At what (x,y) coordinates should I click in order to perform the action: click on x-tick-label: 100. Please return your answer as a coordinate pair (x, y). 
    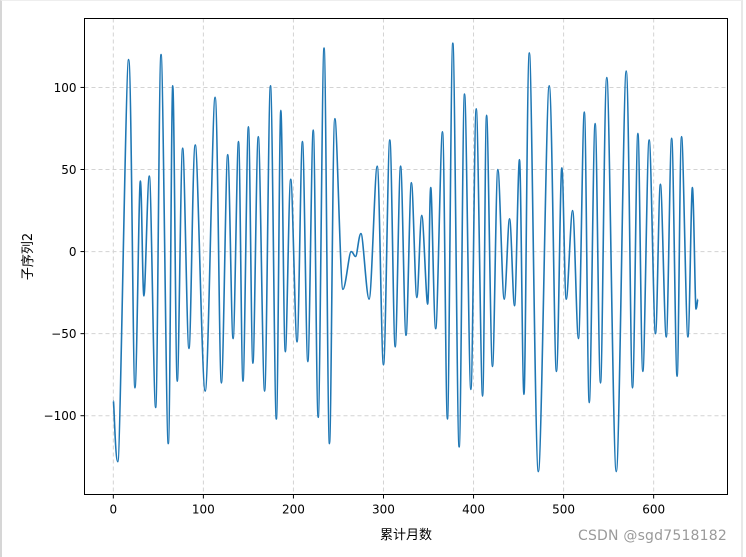
    Looking at the image, I should click on (203, 510).